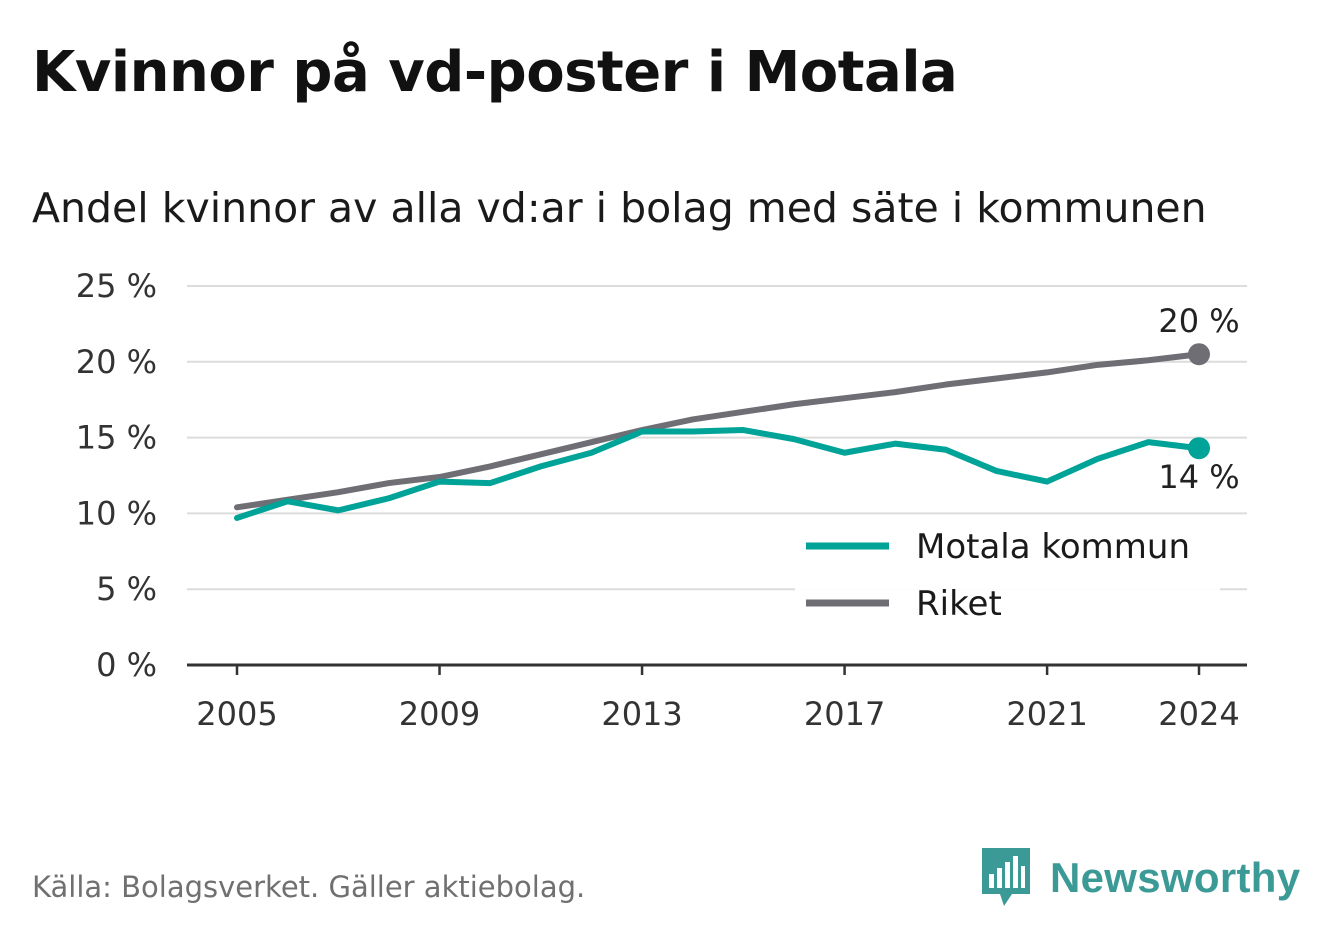  What do you see at coordinates (959, 604) in the screenshot?
I see `legend-label: Riket` at bounding box center [959, 604].